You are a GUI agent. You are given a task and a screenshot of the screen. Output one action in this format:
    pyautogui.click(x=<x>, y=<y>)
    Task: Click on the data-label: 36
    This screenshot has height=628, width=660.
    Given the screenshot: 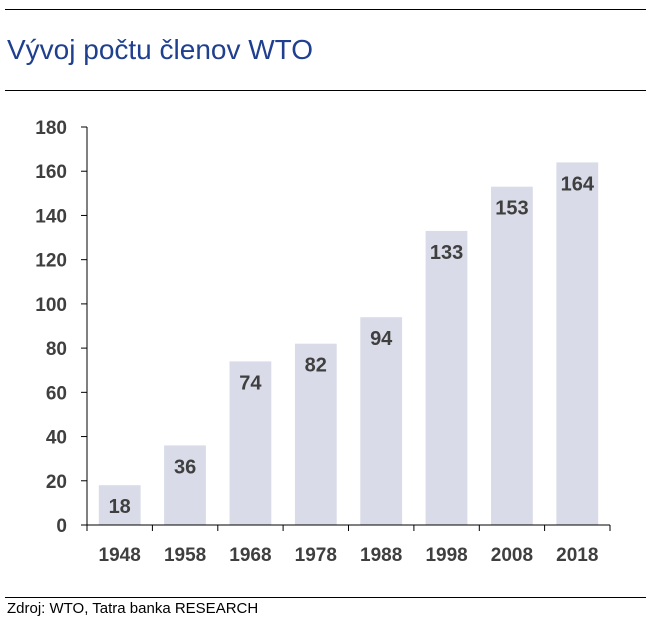 What is the action you would take?
    pyautogui.click(x=185, y=467)
    